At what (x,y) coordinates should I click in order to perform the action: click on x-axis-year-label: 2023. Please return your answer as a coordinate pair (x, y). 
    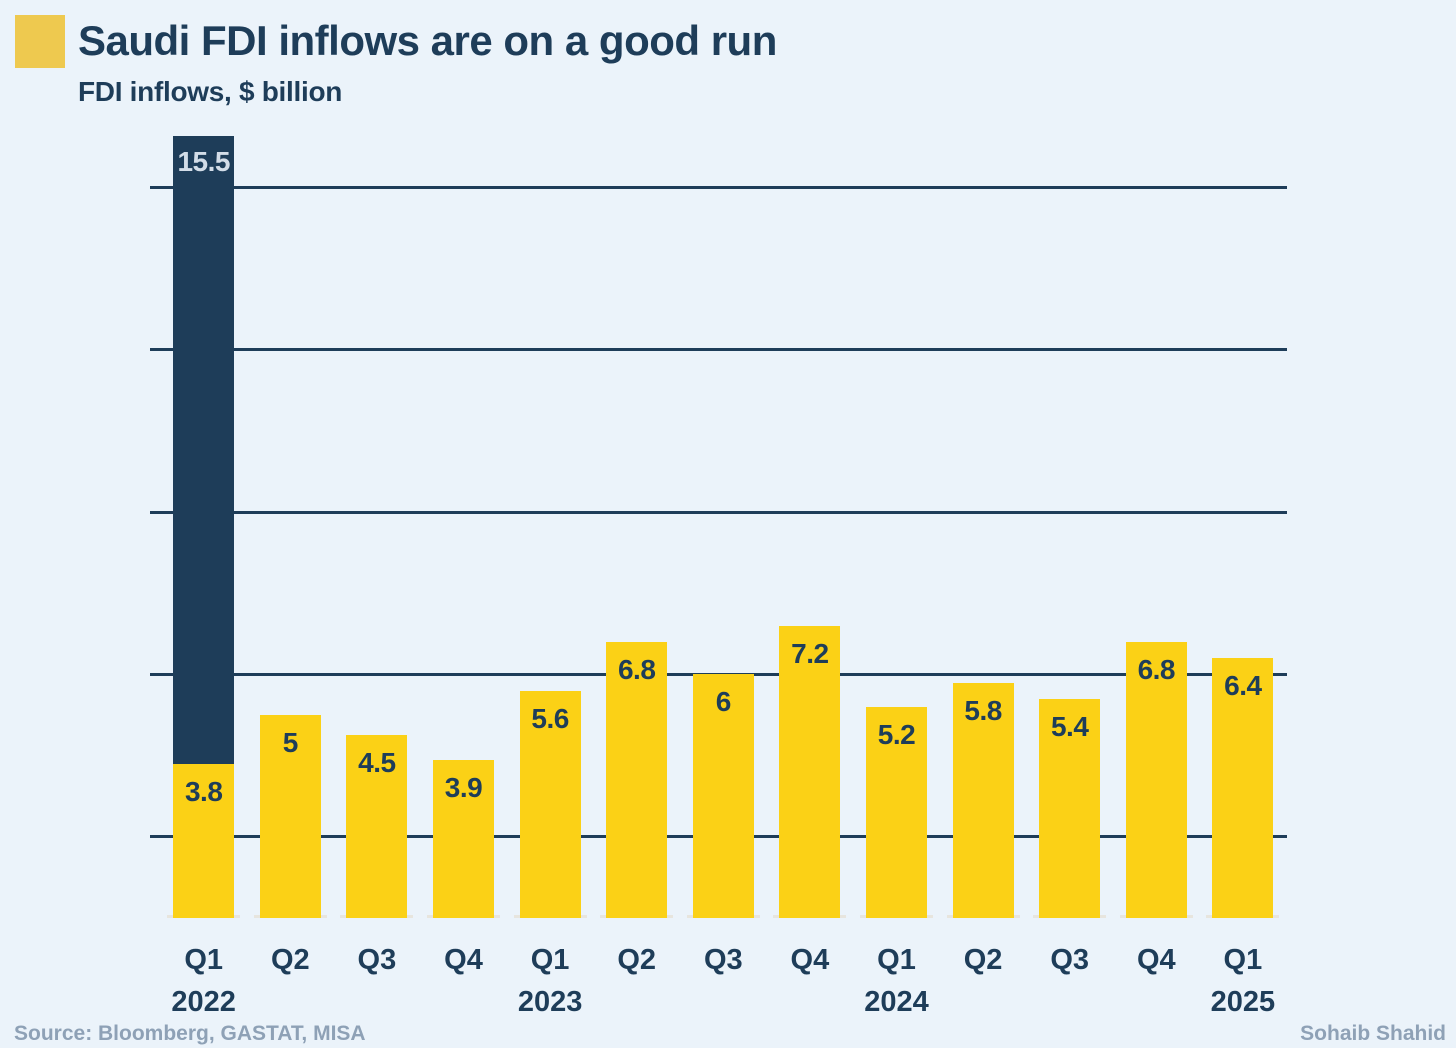
    Looking at the image, I should click on (550, 1002).